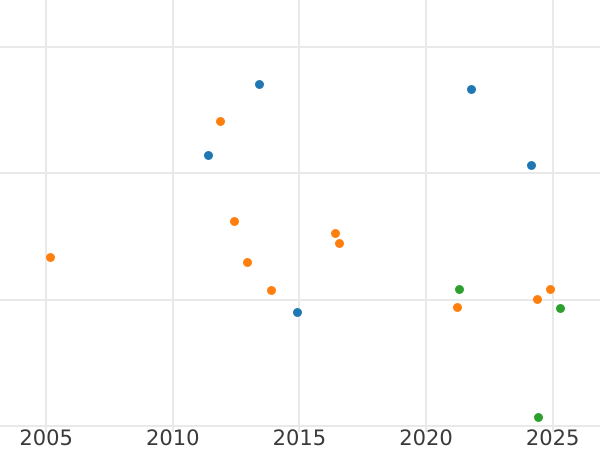 This screenshot has height=450, width=600. I want to click on x-tick-label: 2010, so click(172, 437).